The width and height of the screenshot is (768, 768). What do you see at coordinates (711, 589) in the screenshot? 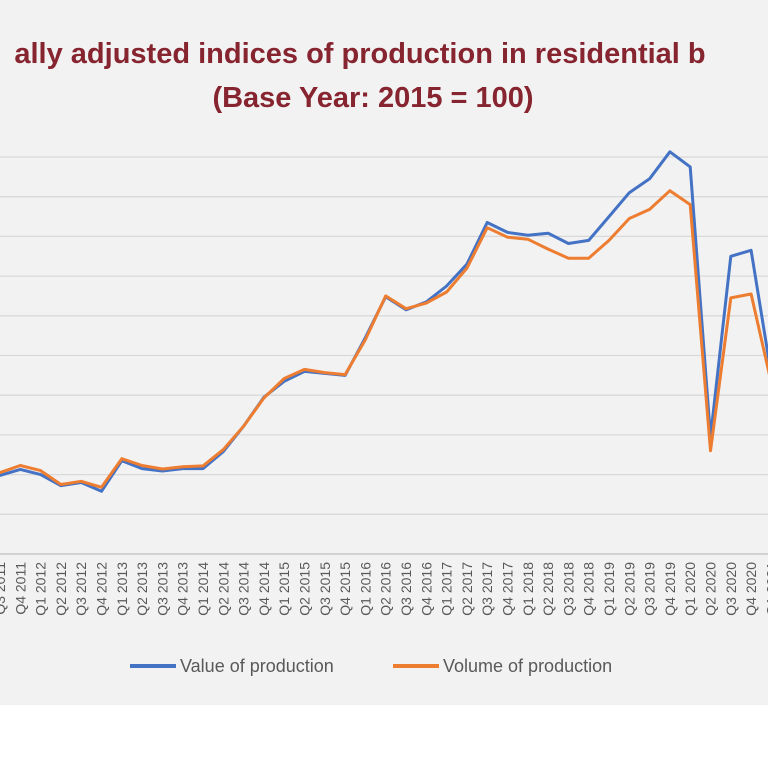
I see `x-tick-label: Q2 2020` at bounding box center [711, 589].